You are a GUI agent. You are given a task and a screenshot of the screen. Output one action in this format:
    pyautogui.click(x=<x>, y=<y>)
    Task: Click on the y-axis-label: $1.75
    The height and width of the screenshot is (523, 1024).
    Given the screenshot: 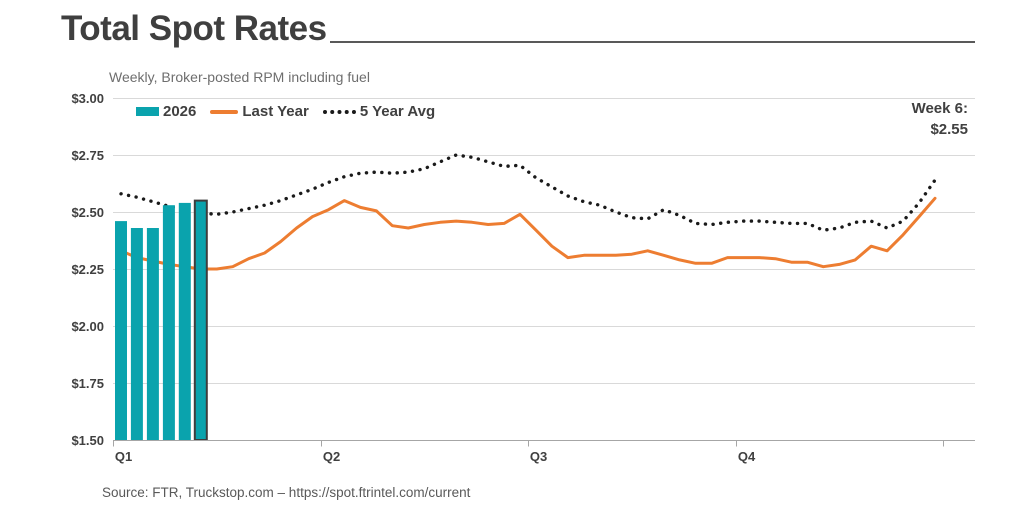 What is the action you would take?
    pyautogui.click(x=87, y=383)
    